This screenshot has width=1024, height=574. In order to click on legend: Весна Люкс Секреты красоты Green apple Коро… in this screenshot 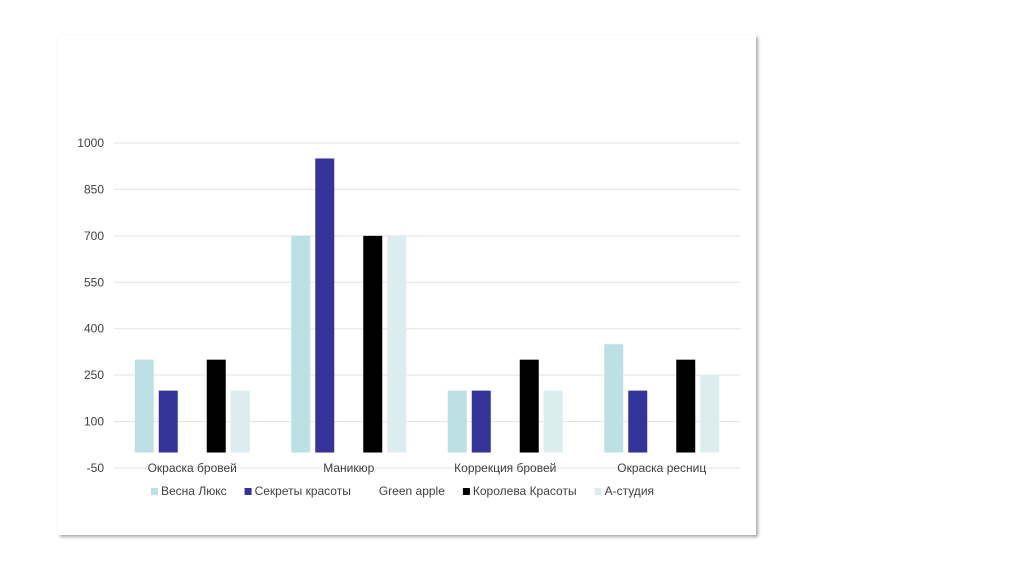, I will do `click(402, 491)`.